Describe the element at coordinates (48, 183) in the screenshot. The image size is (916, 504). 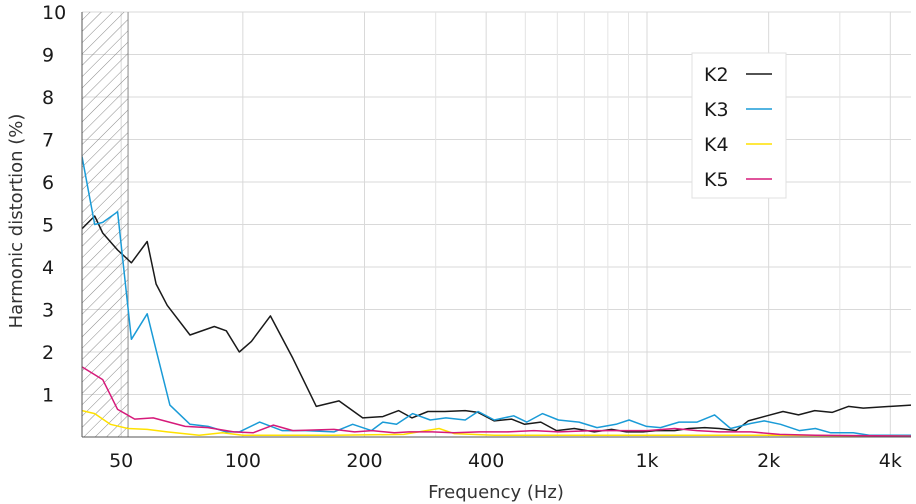
I see `y-tick-label: 6` at that location.